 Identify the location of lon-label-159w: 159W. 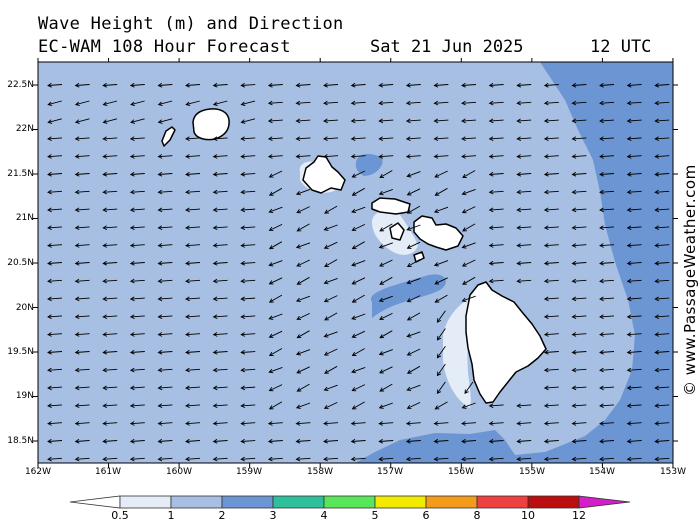
(249, 472).